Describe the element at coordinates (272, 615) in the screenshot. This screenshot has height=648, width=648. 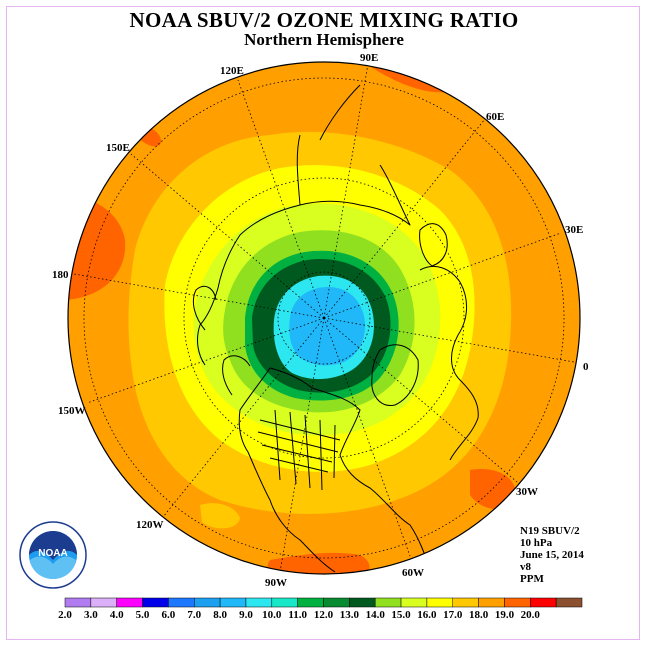
I see `legend-tick-label: 10.0` at that location.